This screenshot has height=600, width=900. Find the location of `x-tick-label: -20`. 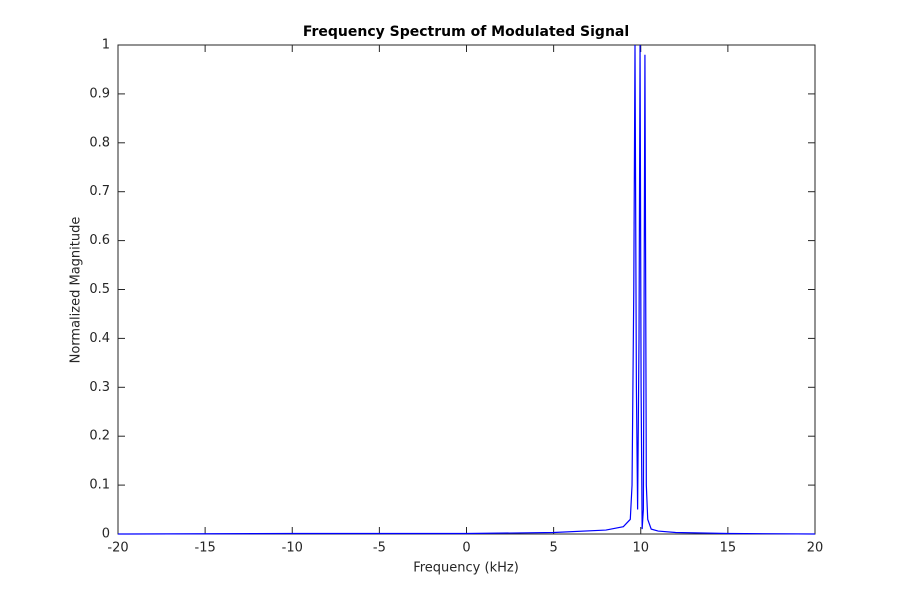

x-tick-label: -20 is located at coordinates (117, 548).